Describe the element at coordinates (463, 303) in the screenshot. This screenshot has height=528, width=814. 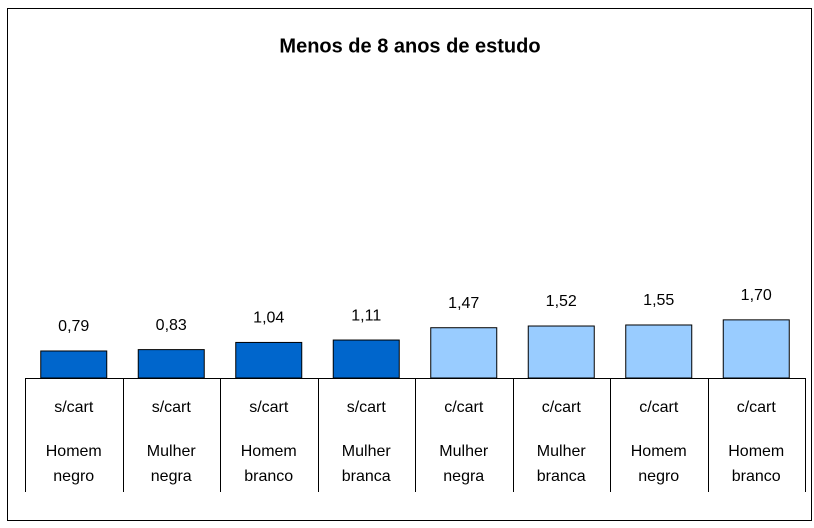
I see `data-label: 1,47` at that location.